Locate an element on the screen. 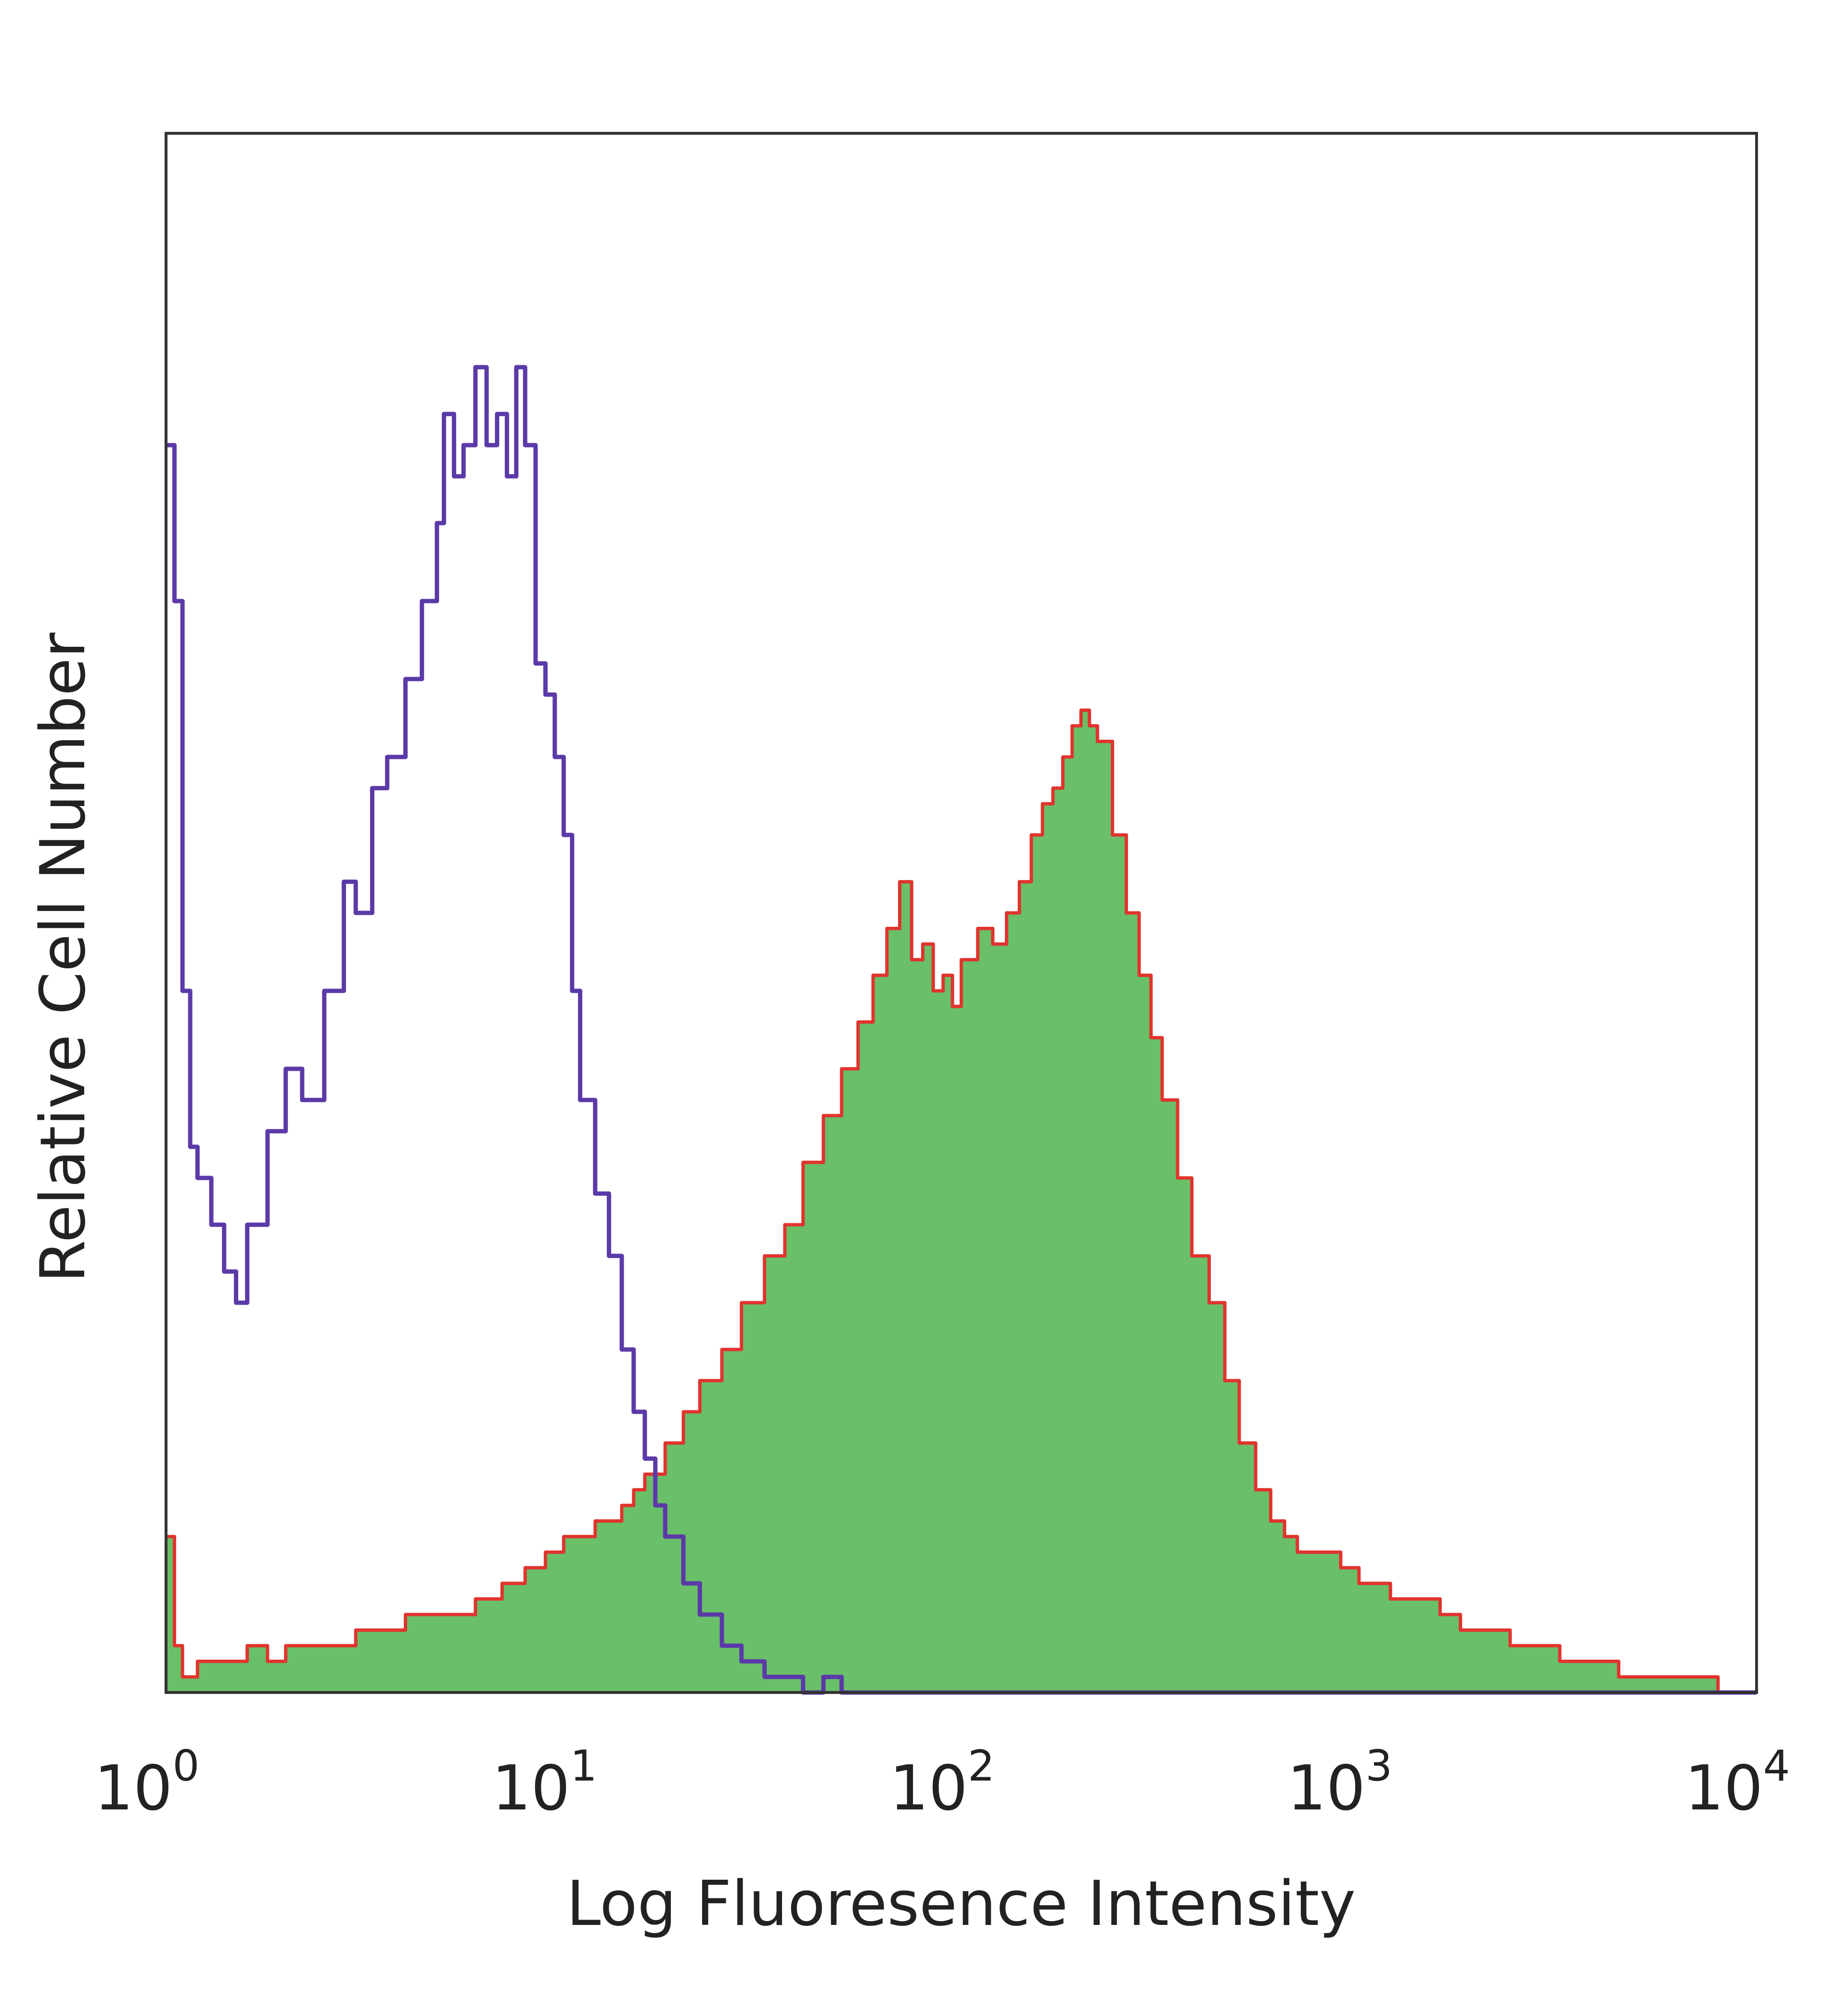 Image resolution: width=1848 pixels, height=2000 pixels. x-axis-title: Log Fluoresence Intensity is located at coordinates (961, 1904).